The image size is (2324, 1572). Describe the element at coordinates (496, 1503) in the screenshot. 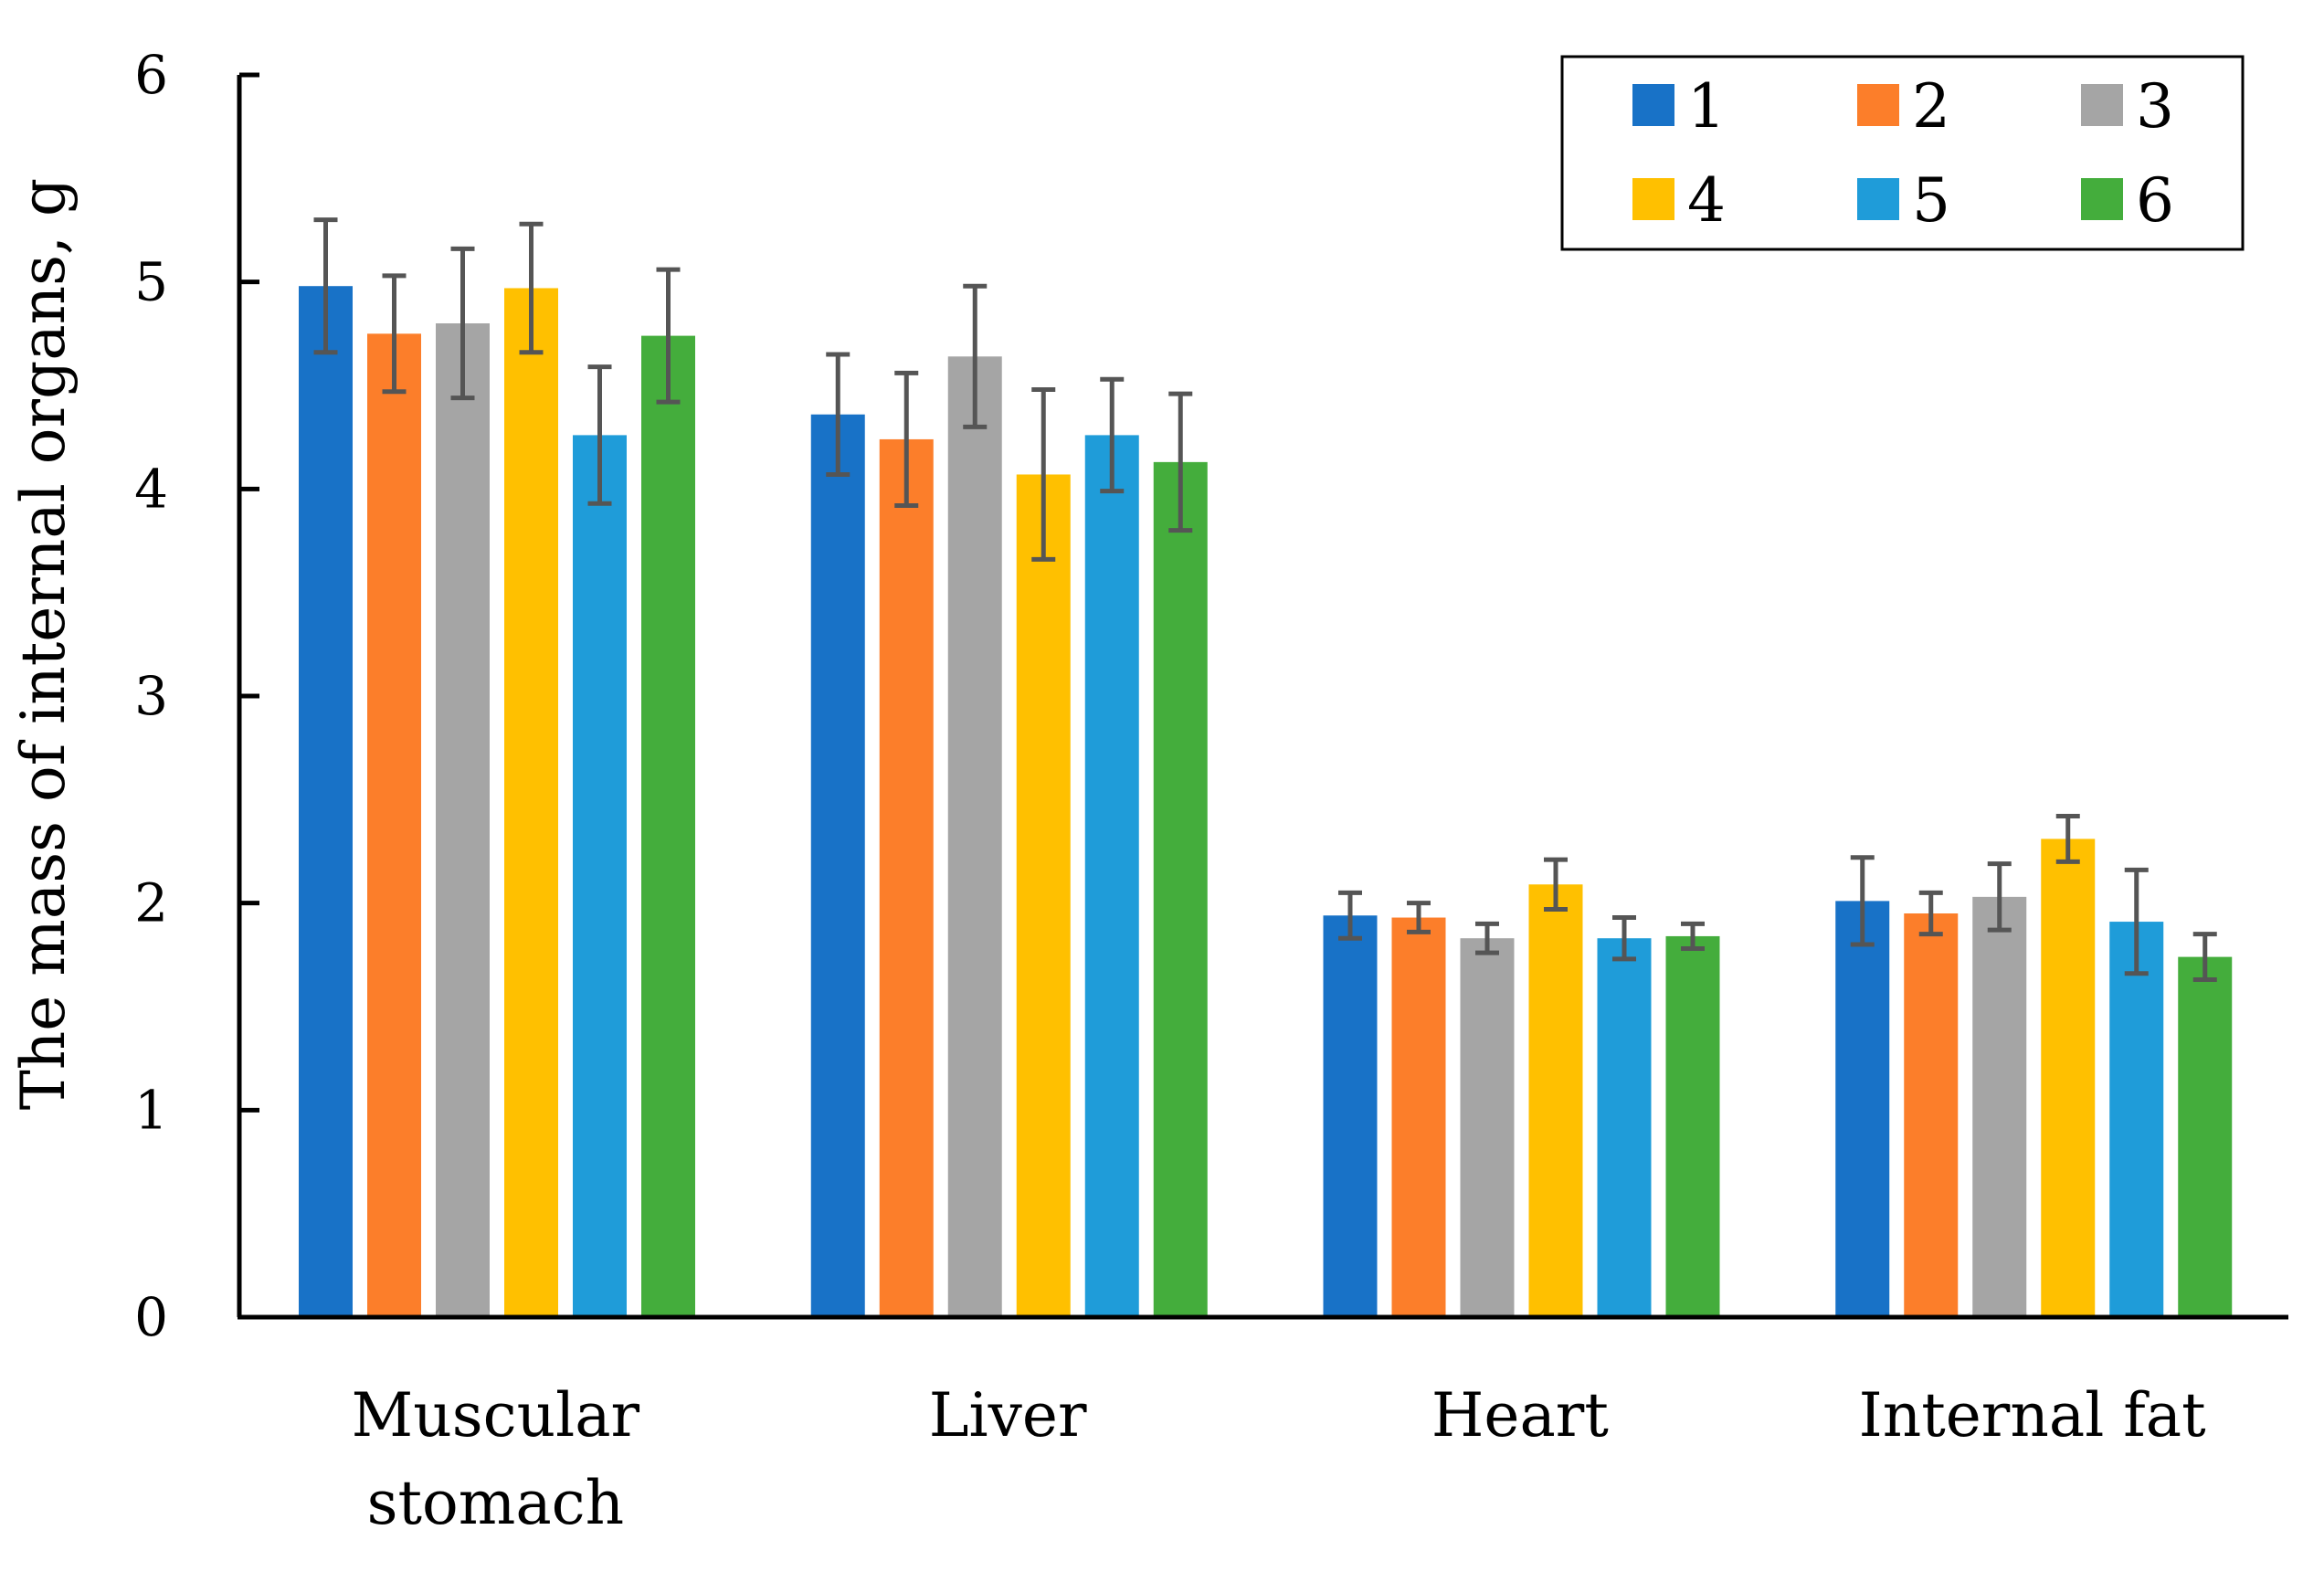

I see `x-tick-label-line: stomach` at that location.